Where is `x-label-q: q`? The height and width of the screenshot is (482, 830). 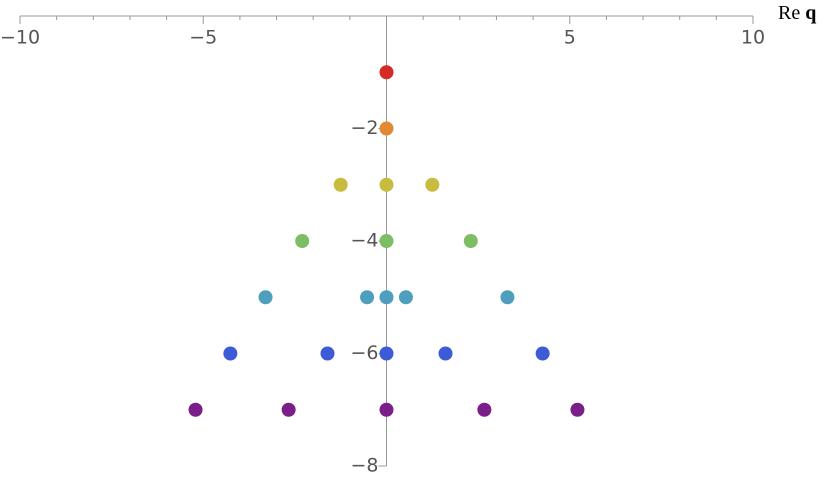
x-label-q: q is located at coordinates (810, 13).